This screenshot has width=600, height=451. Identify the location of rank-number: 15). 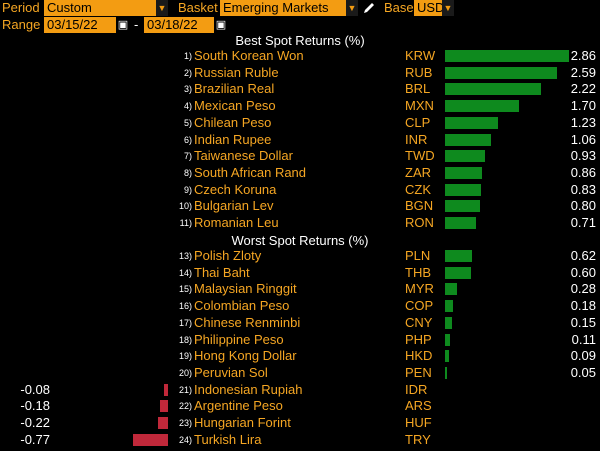
(185, 289).